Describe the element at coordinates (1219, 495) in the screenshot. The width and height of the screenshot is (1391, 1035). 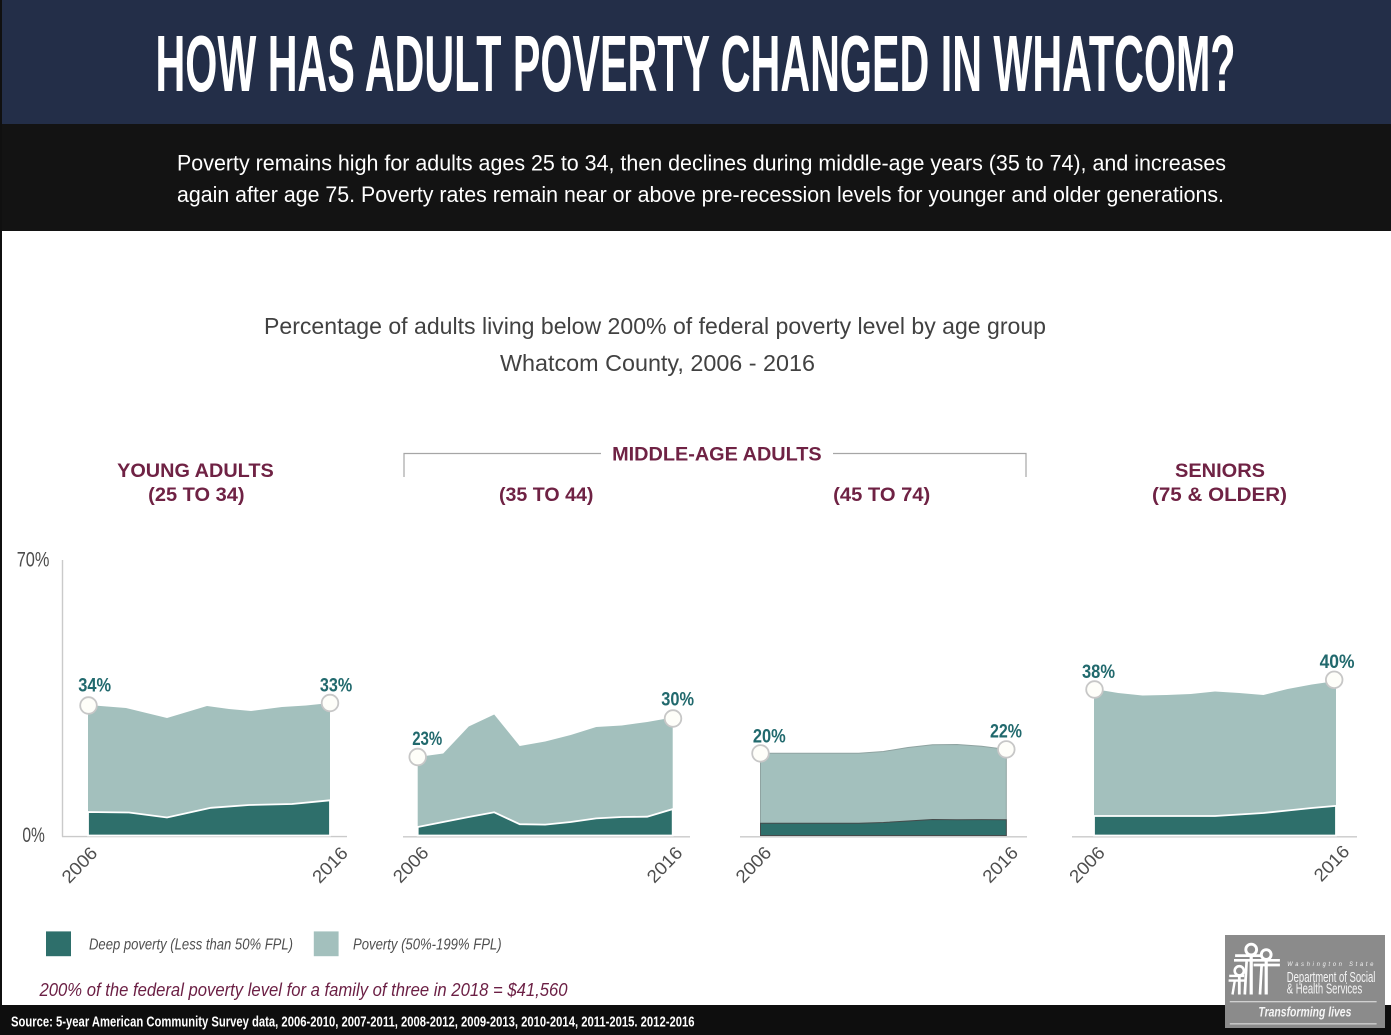
I see `svg-text: (75 & OLDER)` at that location.